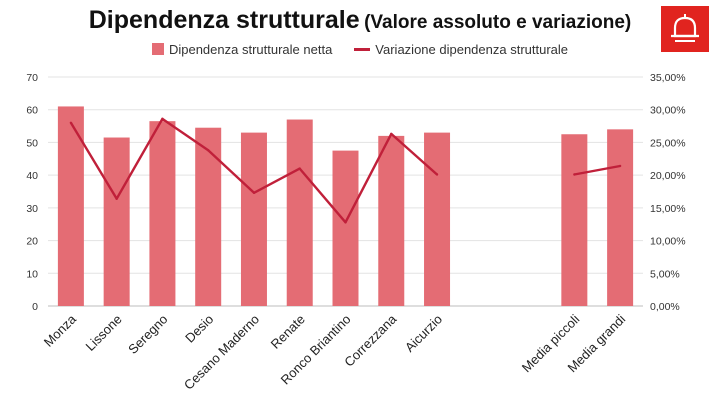  Describe the element at coordinates (472, 49) in the screenshot. I see `legend-label-line: Variazione dipendenza strutturale` at that location.